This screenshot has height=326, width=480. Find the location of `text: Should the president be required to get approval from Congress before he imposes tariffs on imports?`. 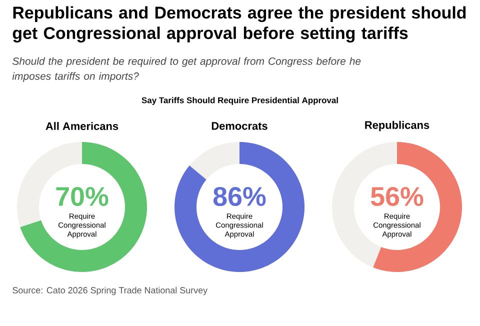

text: Should the president be required to get approval from Congress before he imposes tariffs on imports? is located at coordinates (186, 69).